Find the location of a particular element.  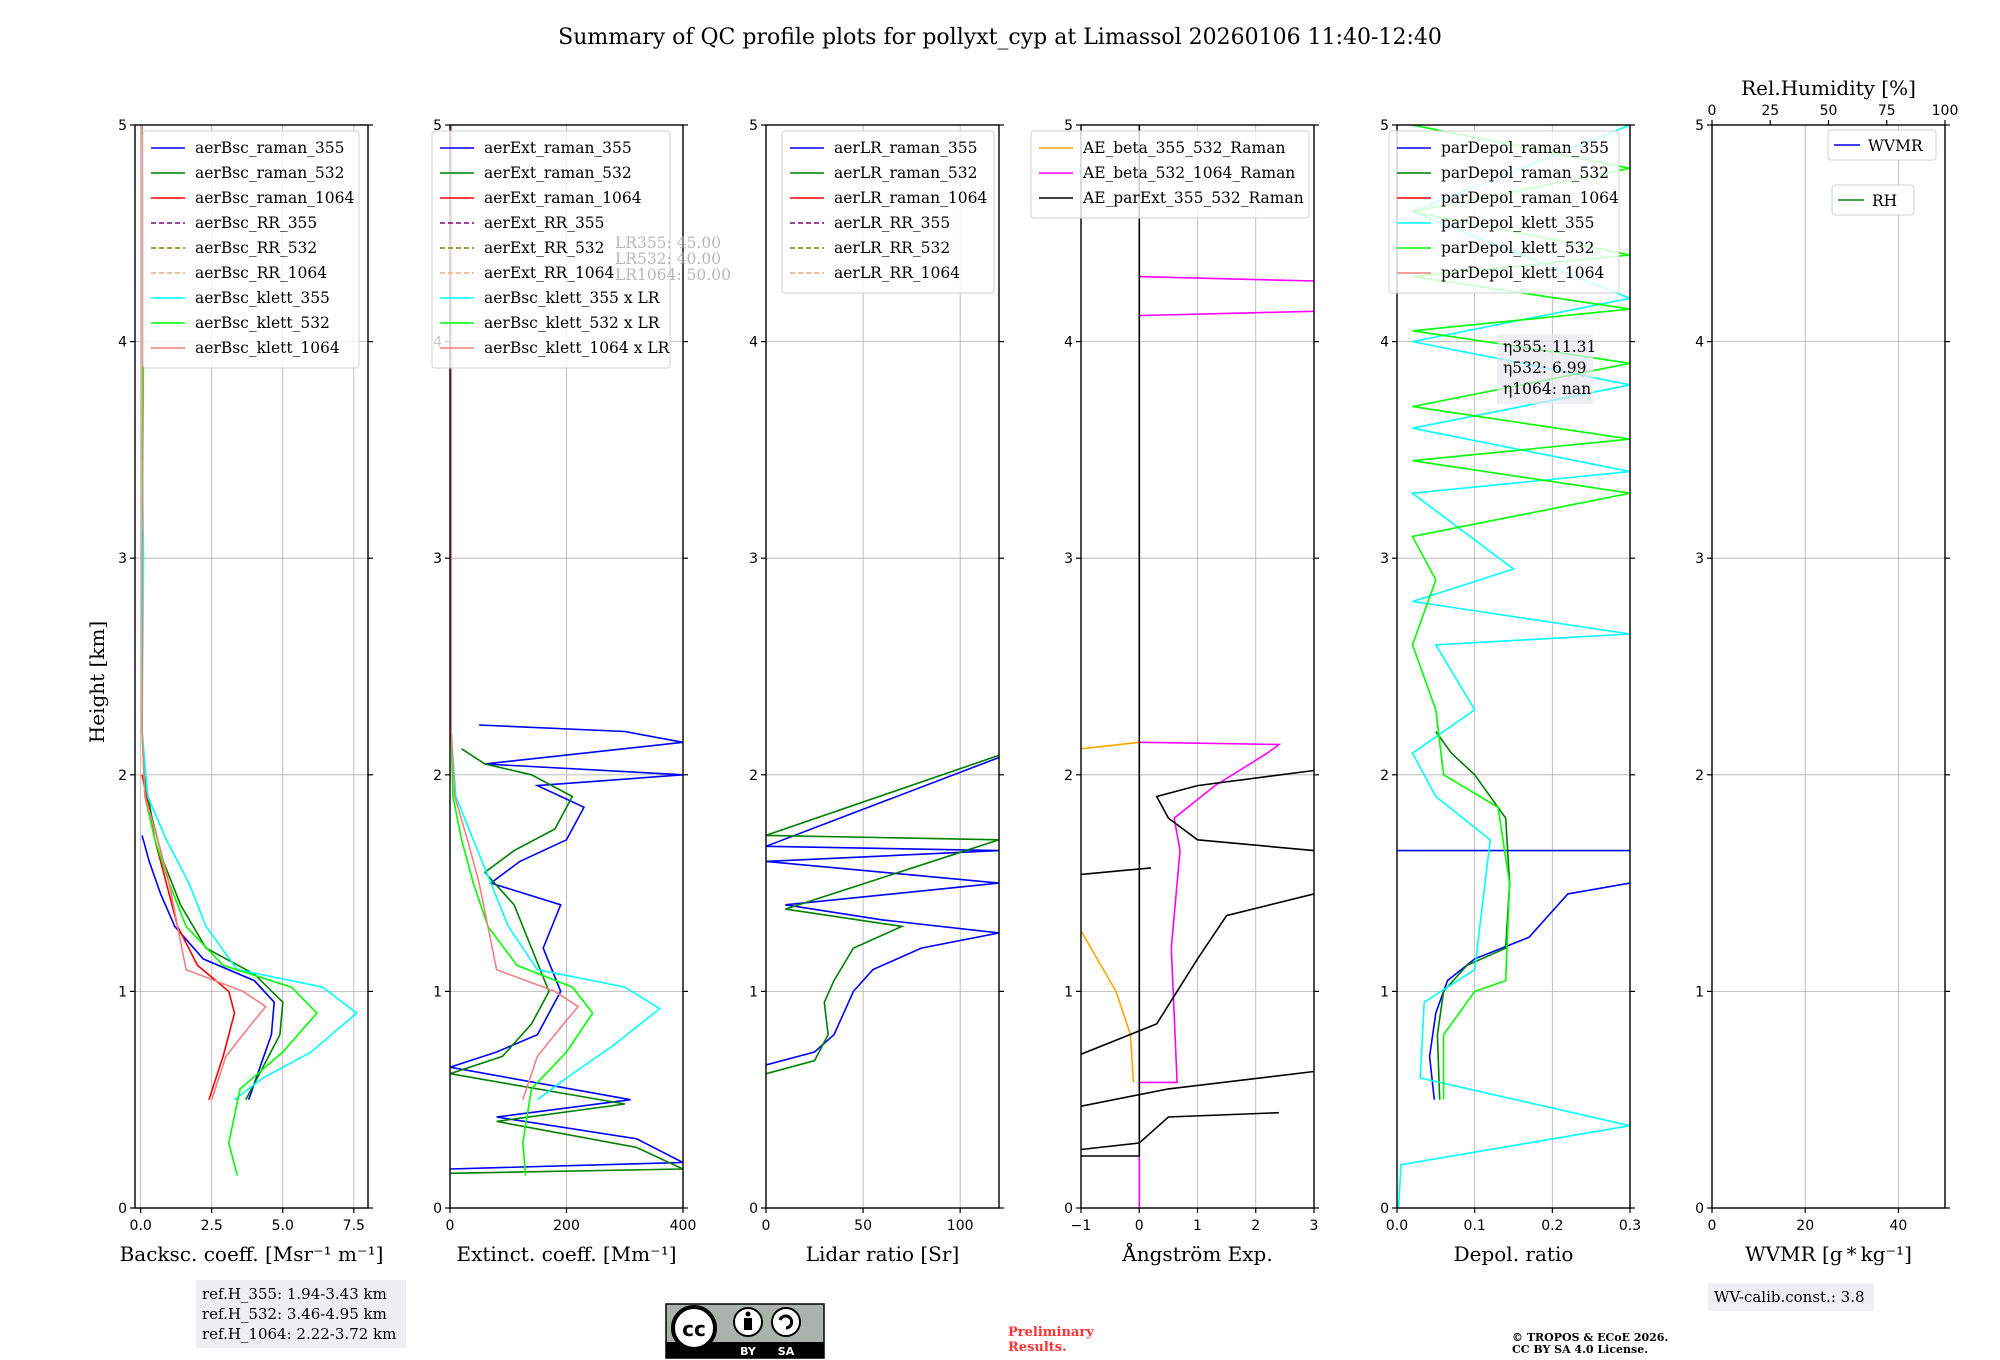

series-line-AE_parExt_355_532_Raman_d is located at coordinates (1197, 974).